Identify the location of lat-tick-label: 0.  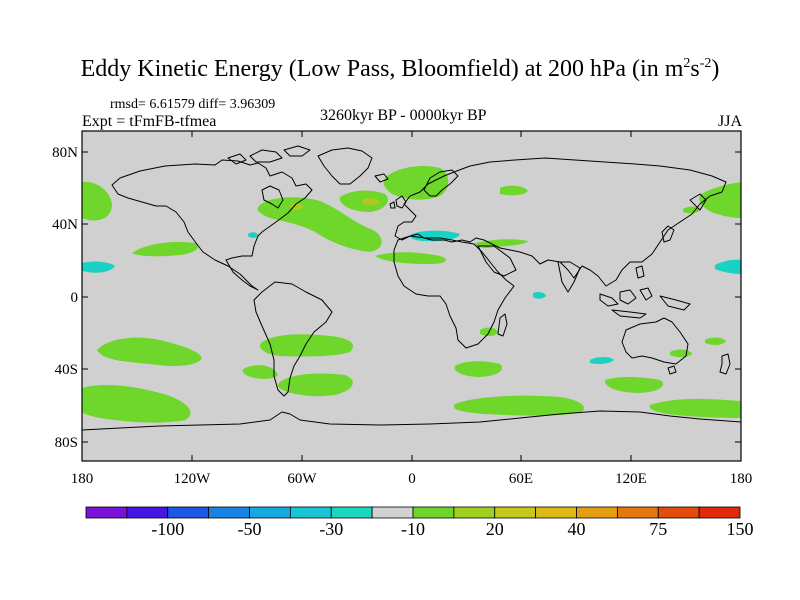
(75, 298).